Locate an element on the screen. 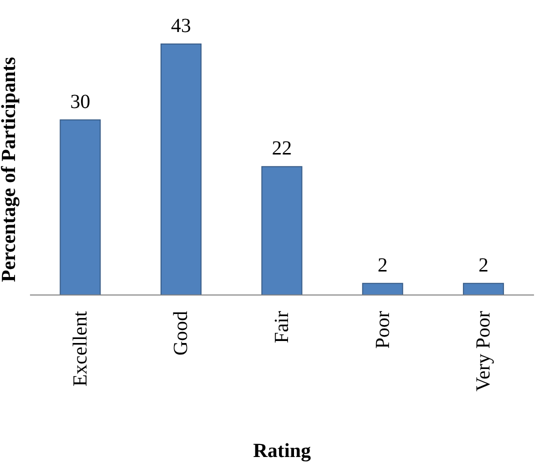 This screenshot has width=549, height=475. x-tick-label: Good is located at coordinates (181, 333).